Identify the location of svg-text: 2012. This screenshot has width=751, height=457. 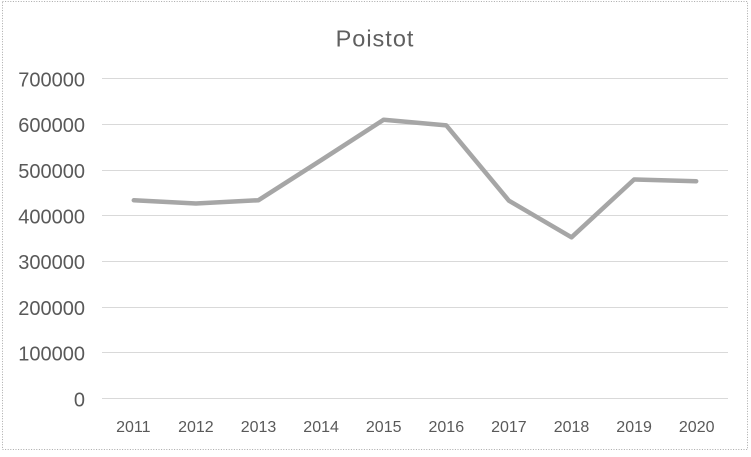
(196, 427).